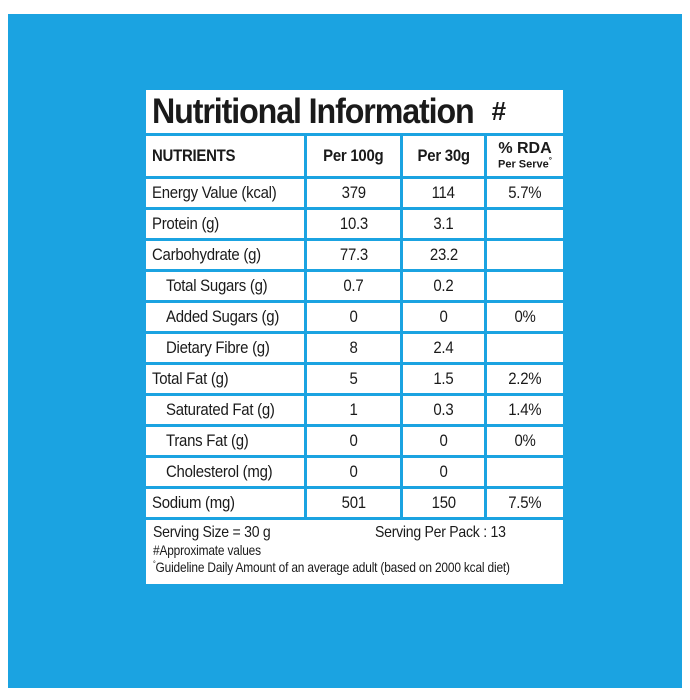 This screenshot has width=690, height=700. I want to click on table-cell-rda: 2.2%, so click(525, 379).